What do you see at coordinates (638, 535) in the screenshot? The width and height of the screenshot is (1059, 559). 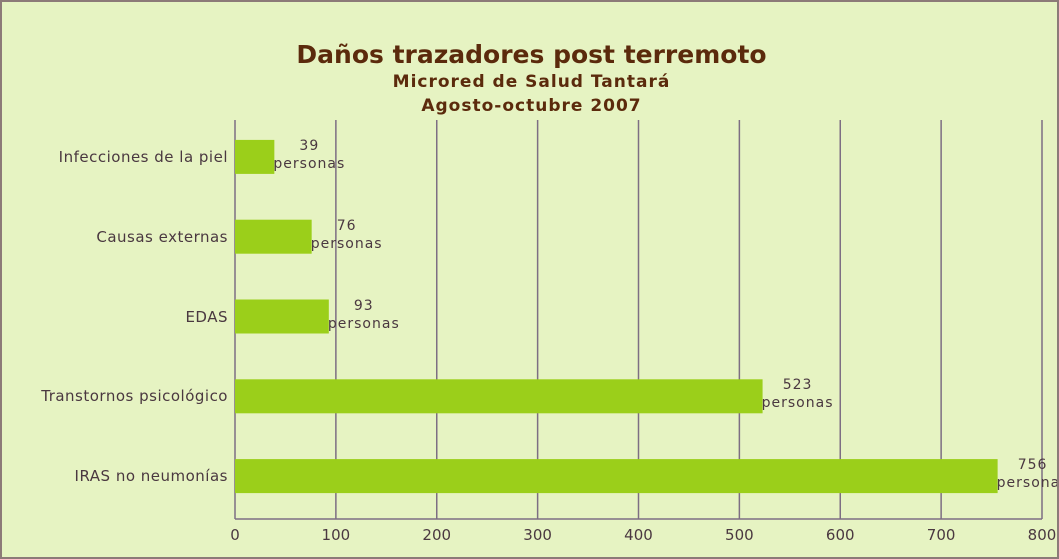 I see `x-tick-label: 400` at bounding box center [638, 535].